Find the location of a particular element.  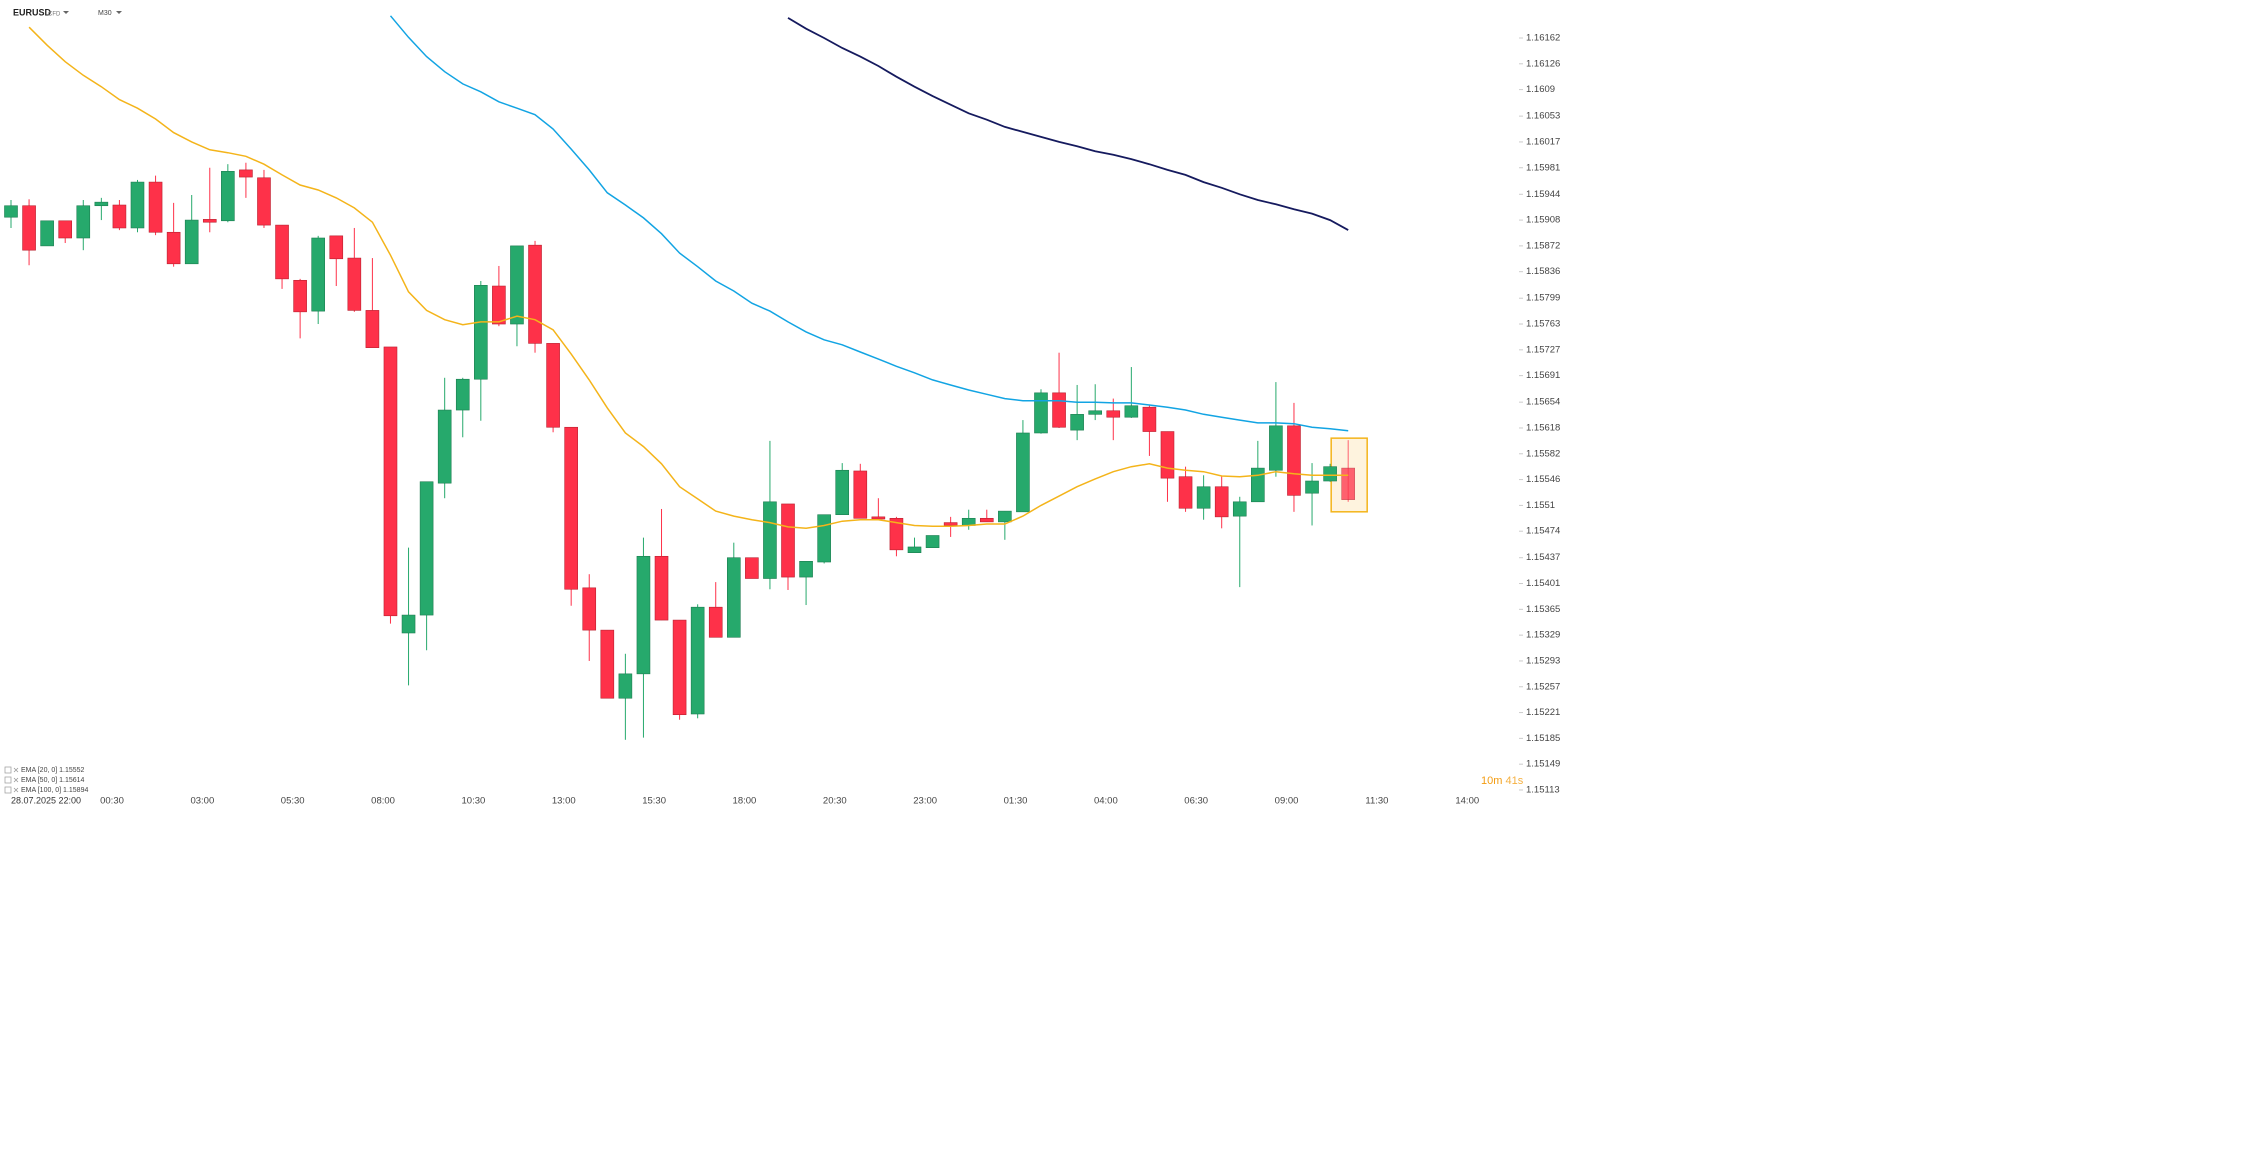

y-tick-label: 1.15691 is located at coordinates (1543, 375).